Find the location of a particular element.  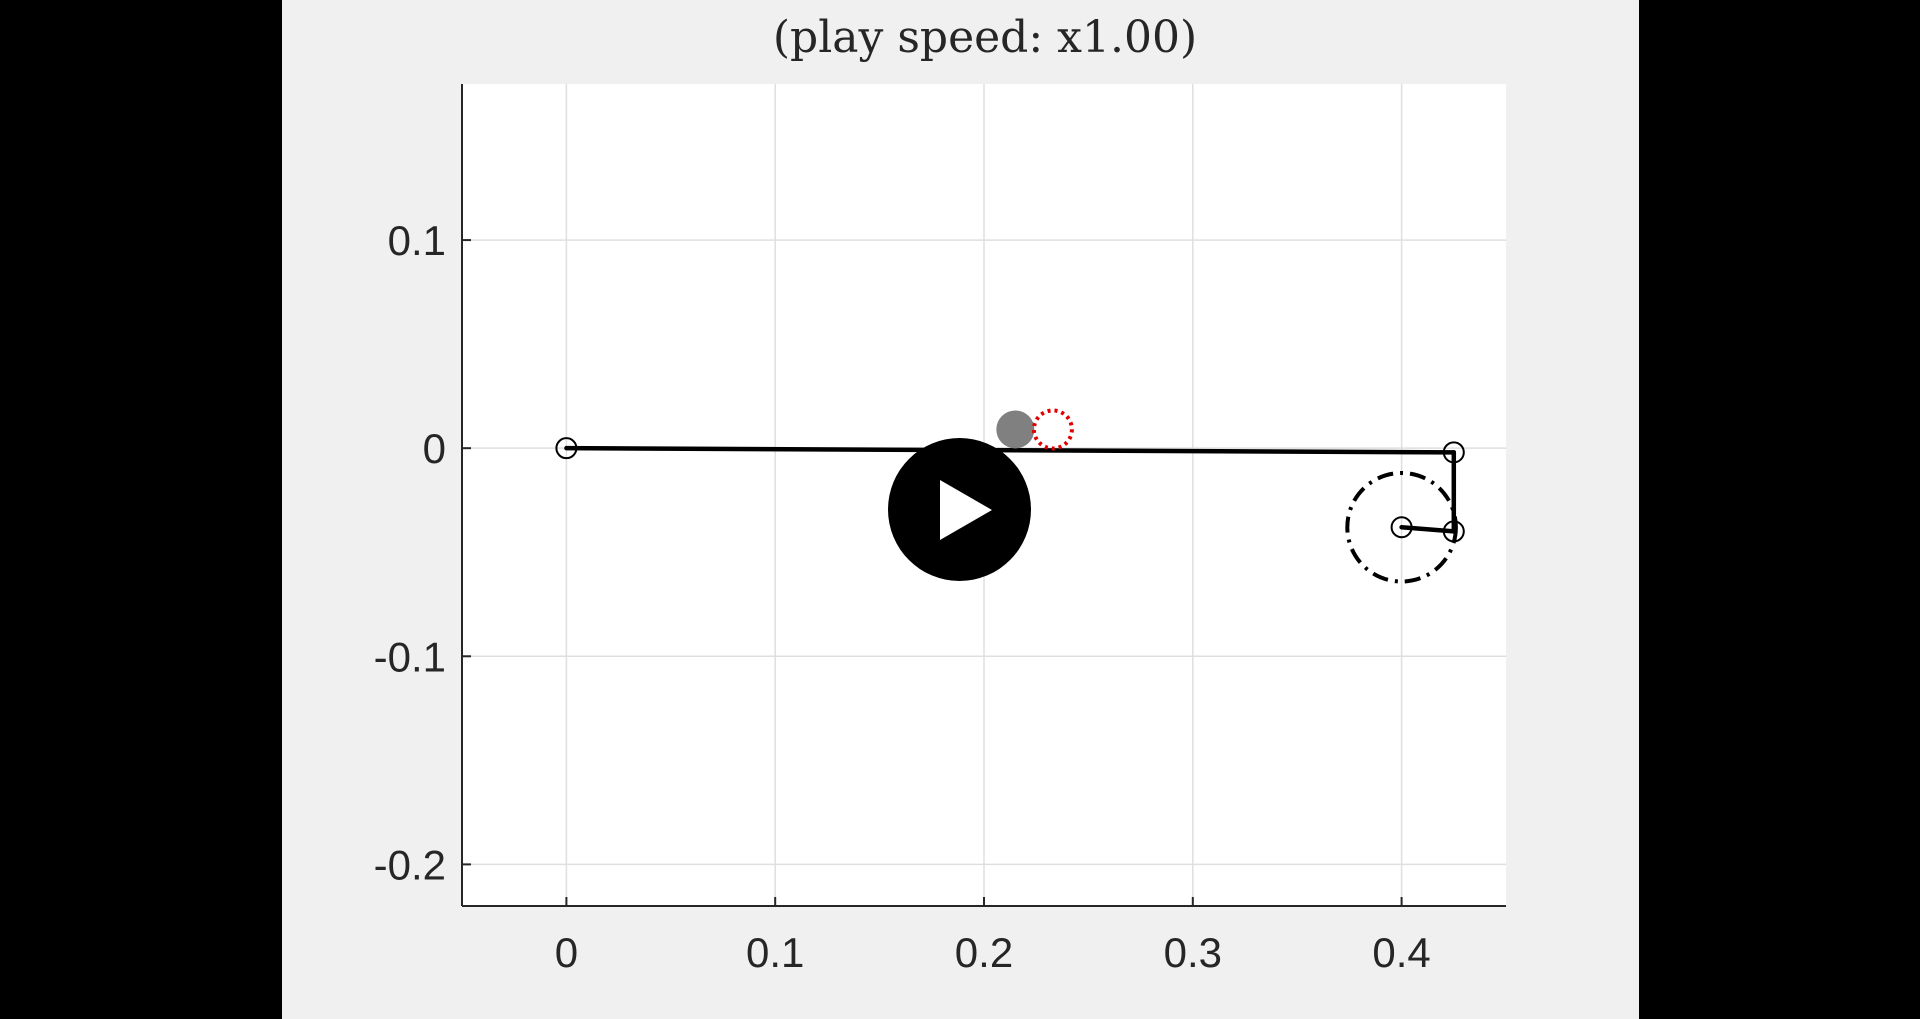

x-tick-label: 0.2 is located at coordinates (984, 952).